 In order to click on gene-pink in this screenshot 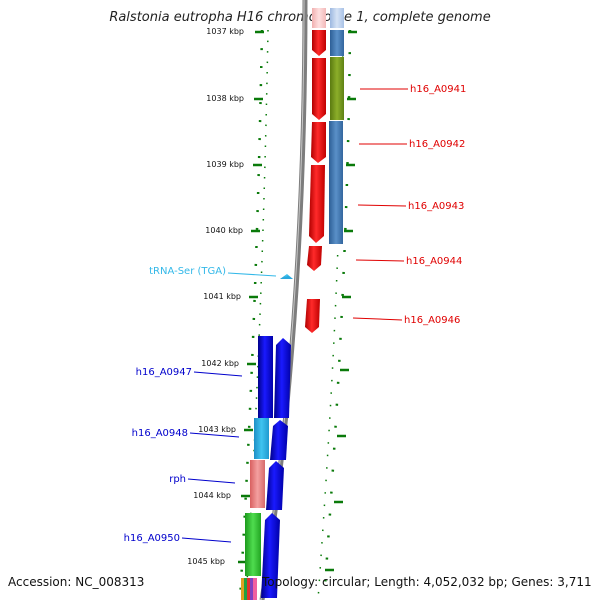, I will do `click(257, 484)`.